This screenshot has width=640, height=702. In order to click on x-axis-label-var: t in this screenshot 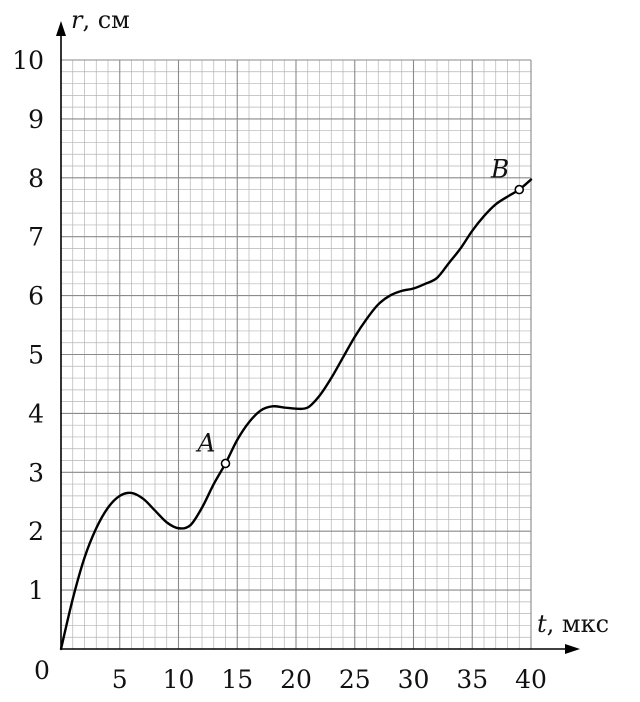, I will do `click(542, 624)`.